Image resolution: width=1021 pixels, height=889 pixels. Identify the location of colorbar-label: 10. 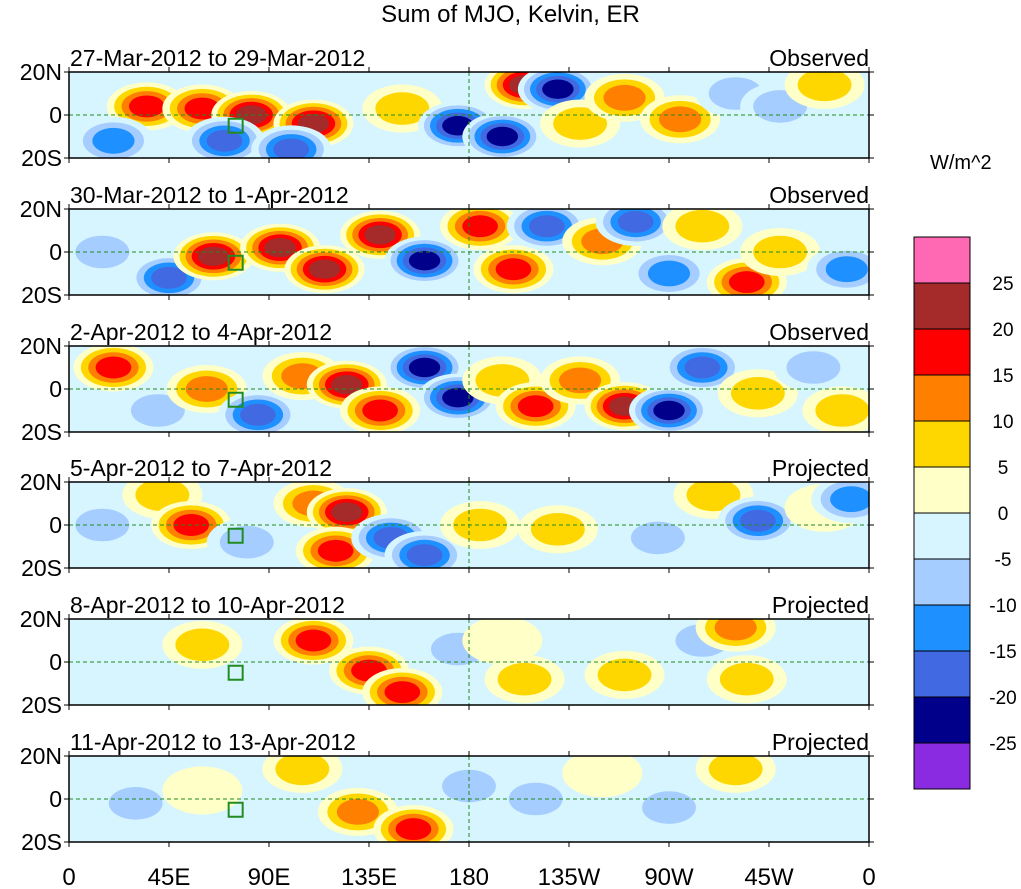
(1002, 422).